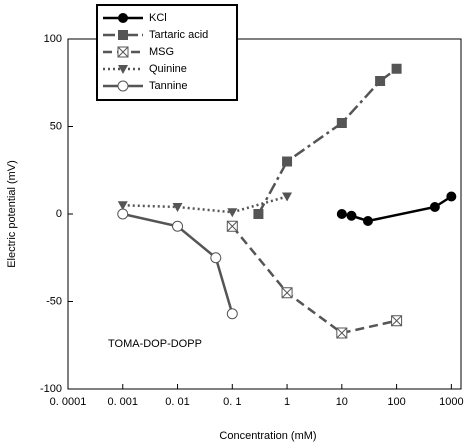 The image size is (467, 448). What do you see at coordinates (51, 389) in the screenshot?
I see `y-tick-label: -100` at bounding box center [51, 389].